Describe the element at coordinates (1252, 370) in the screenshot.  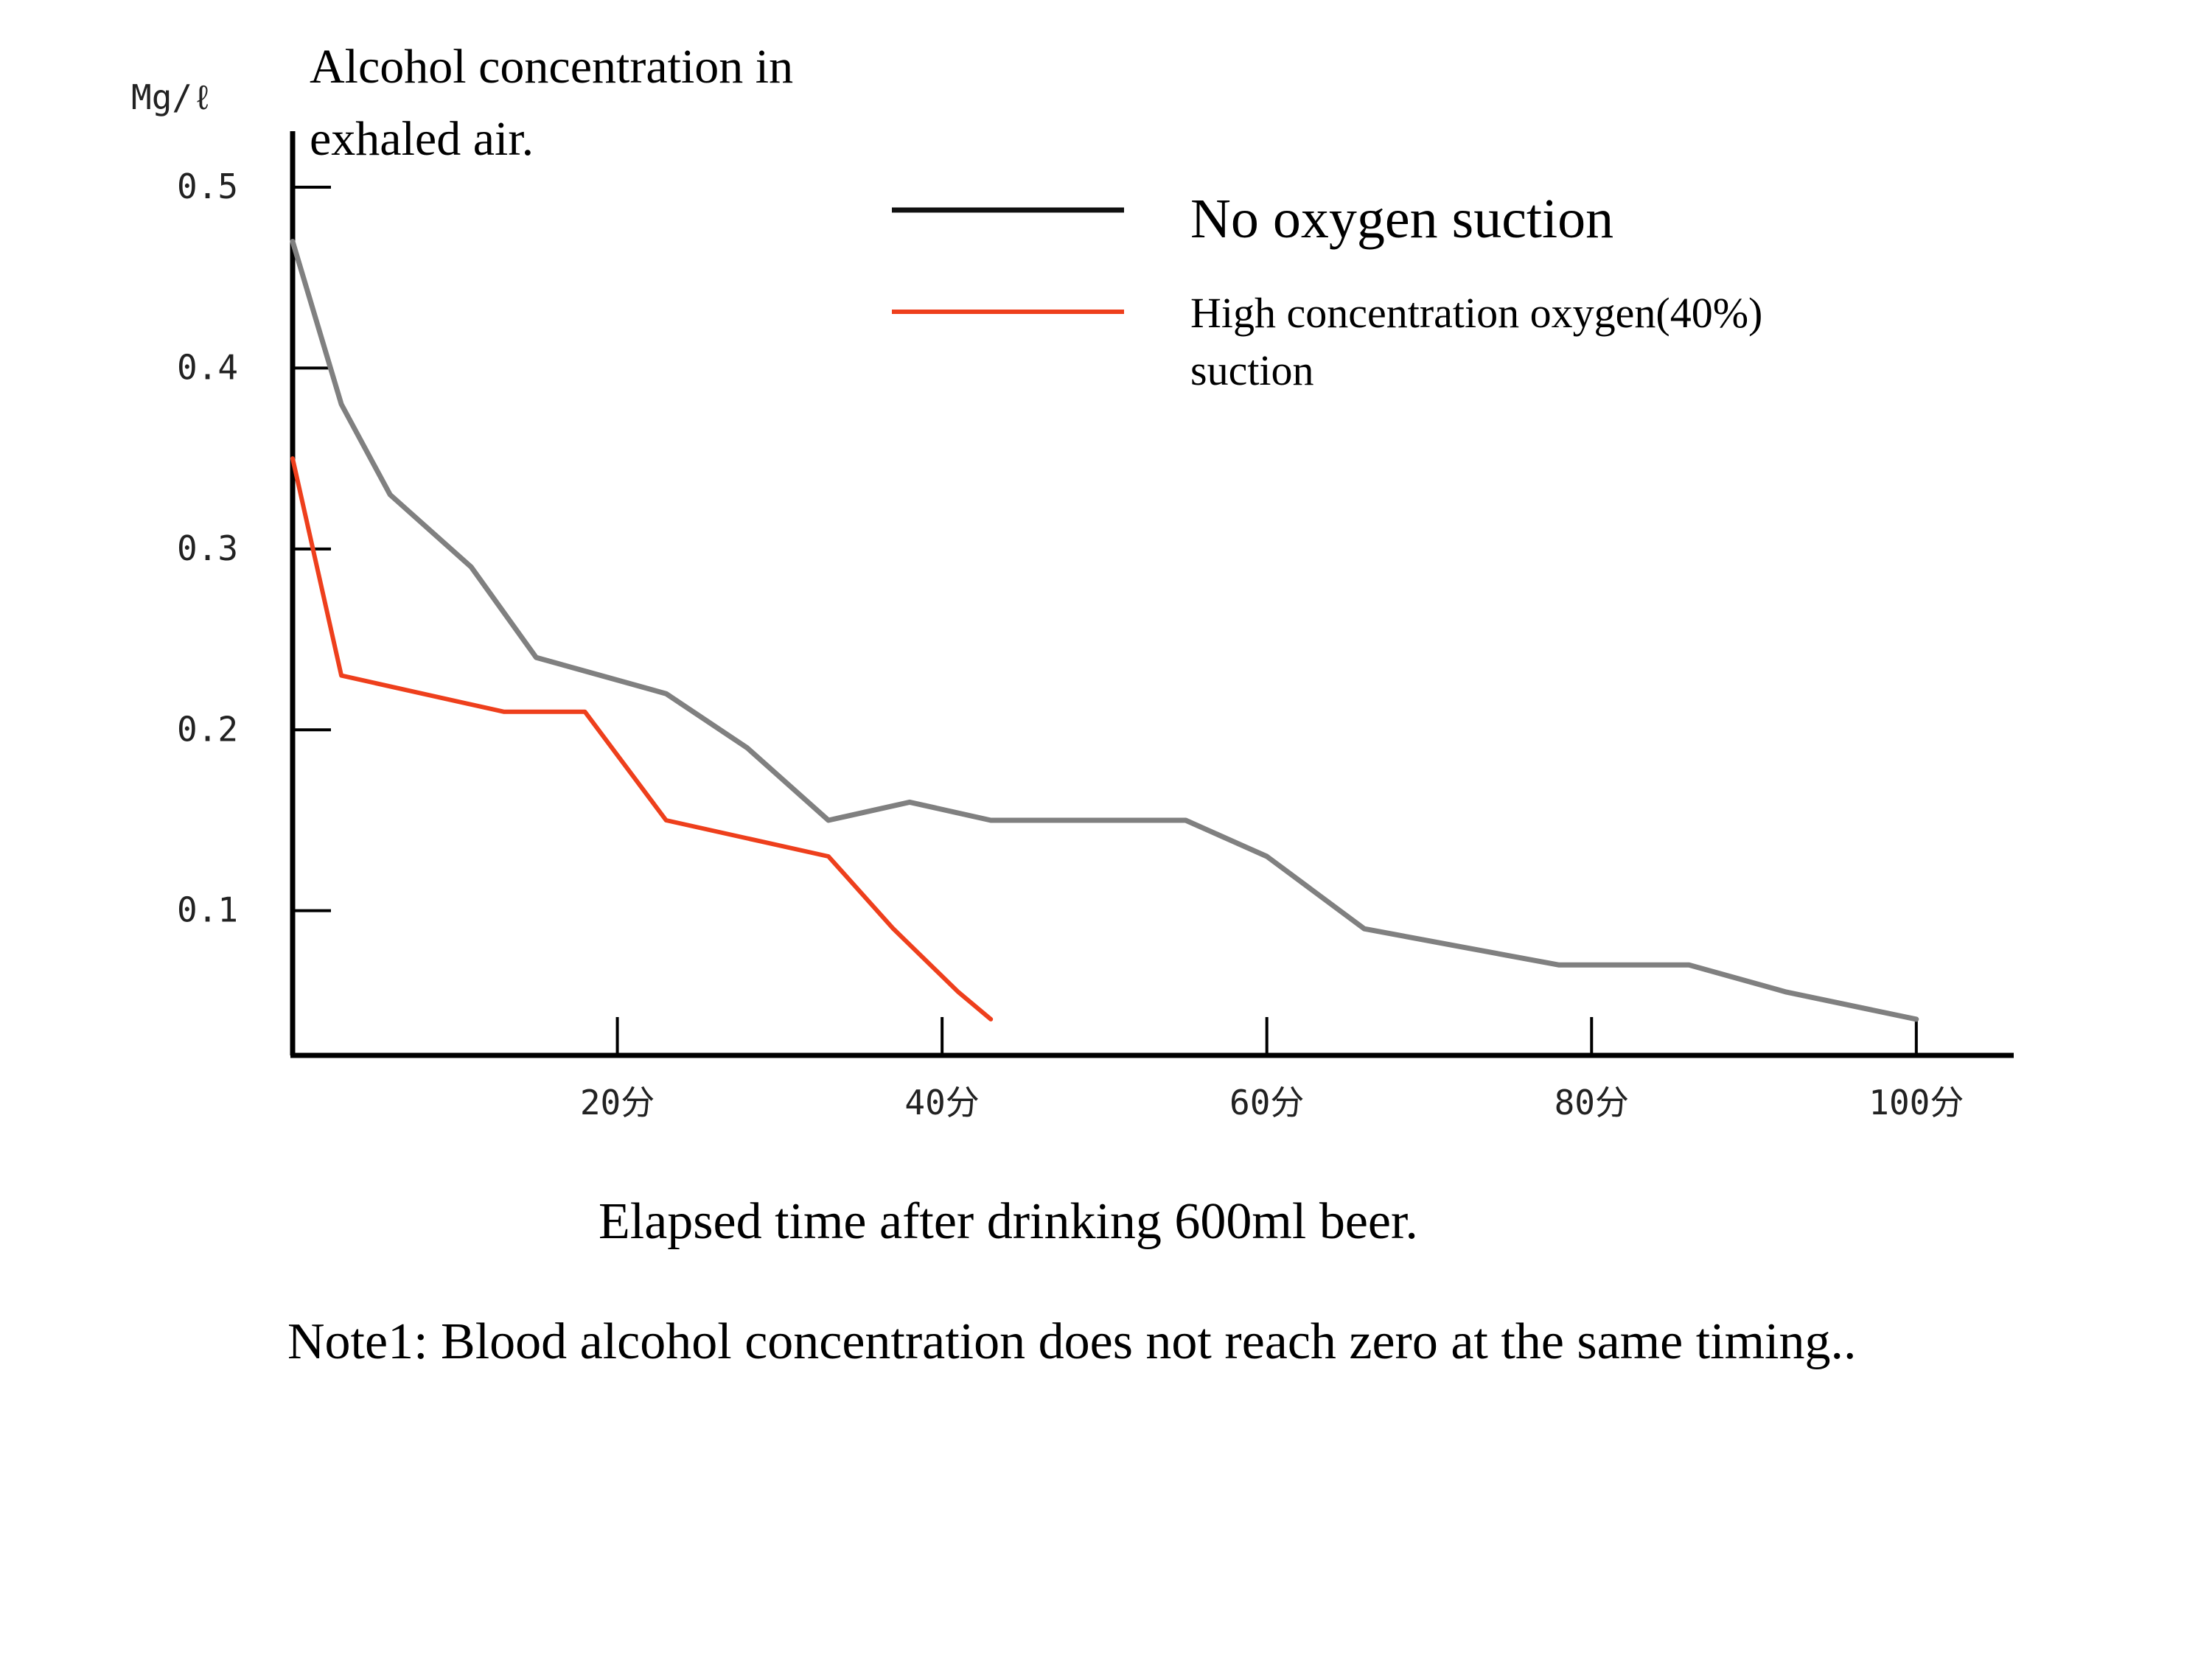
I see `legend-label-high-oxygen-line-2: suction` at that location.